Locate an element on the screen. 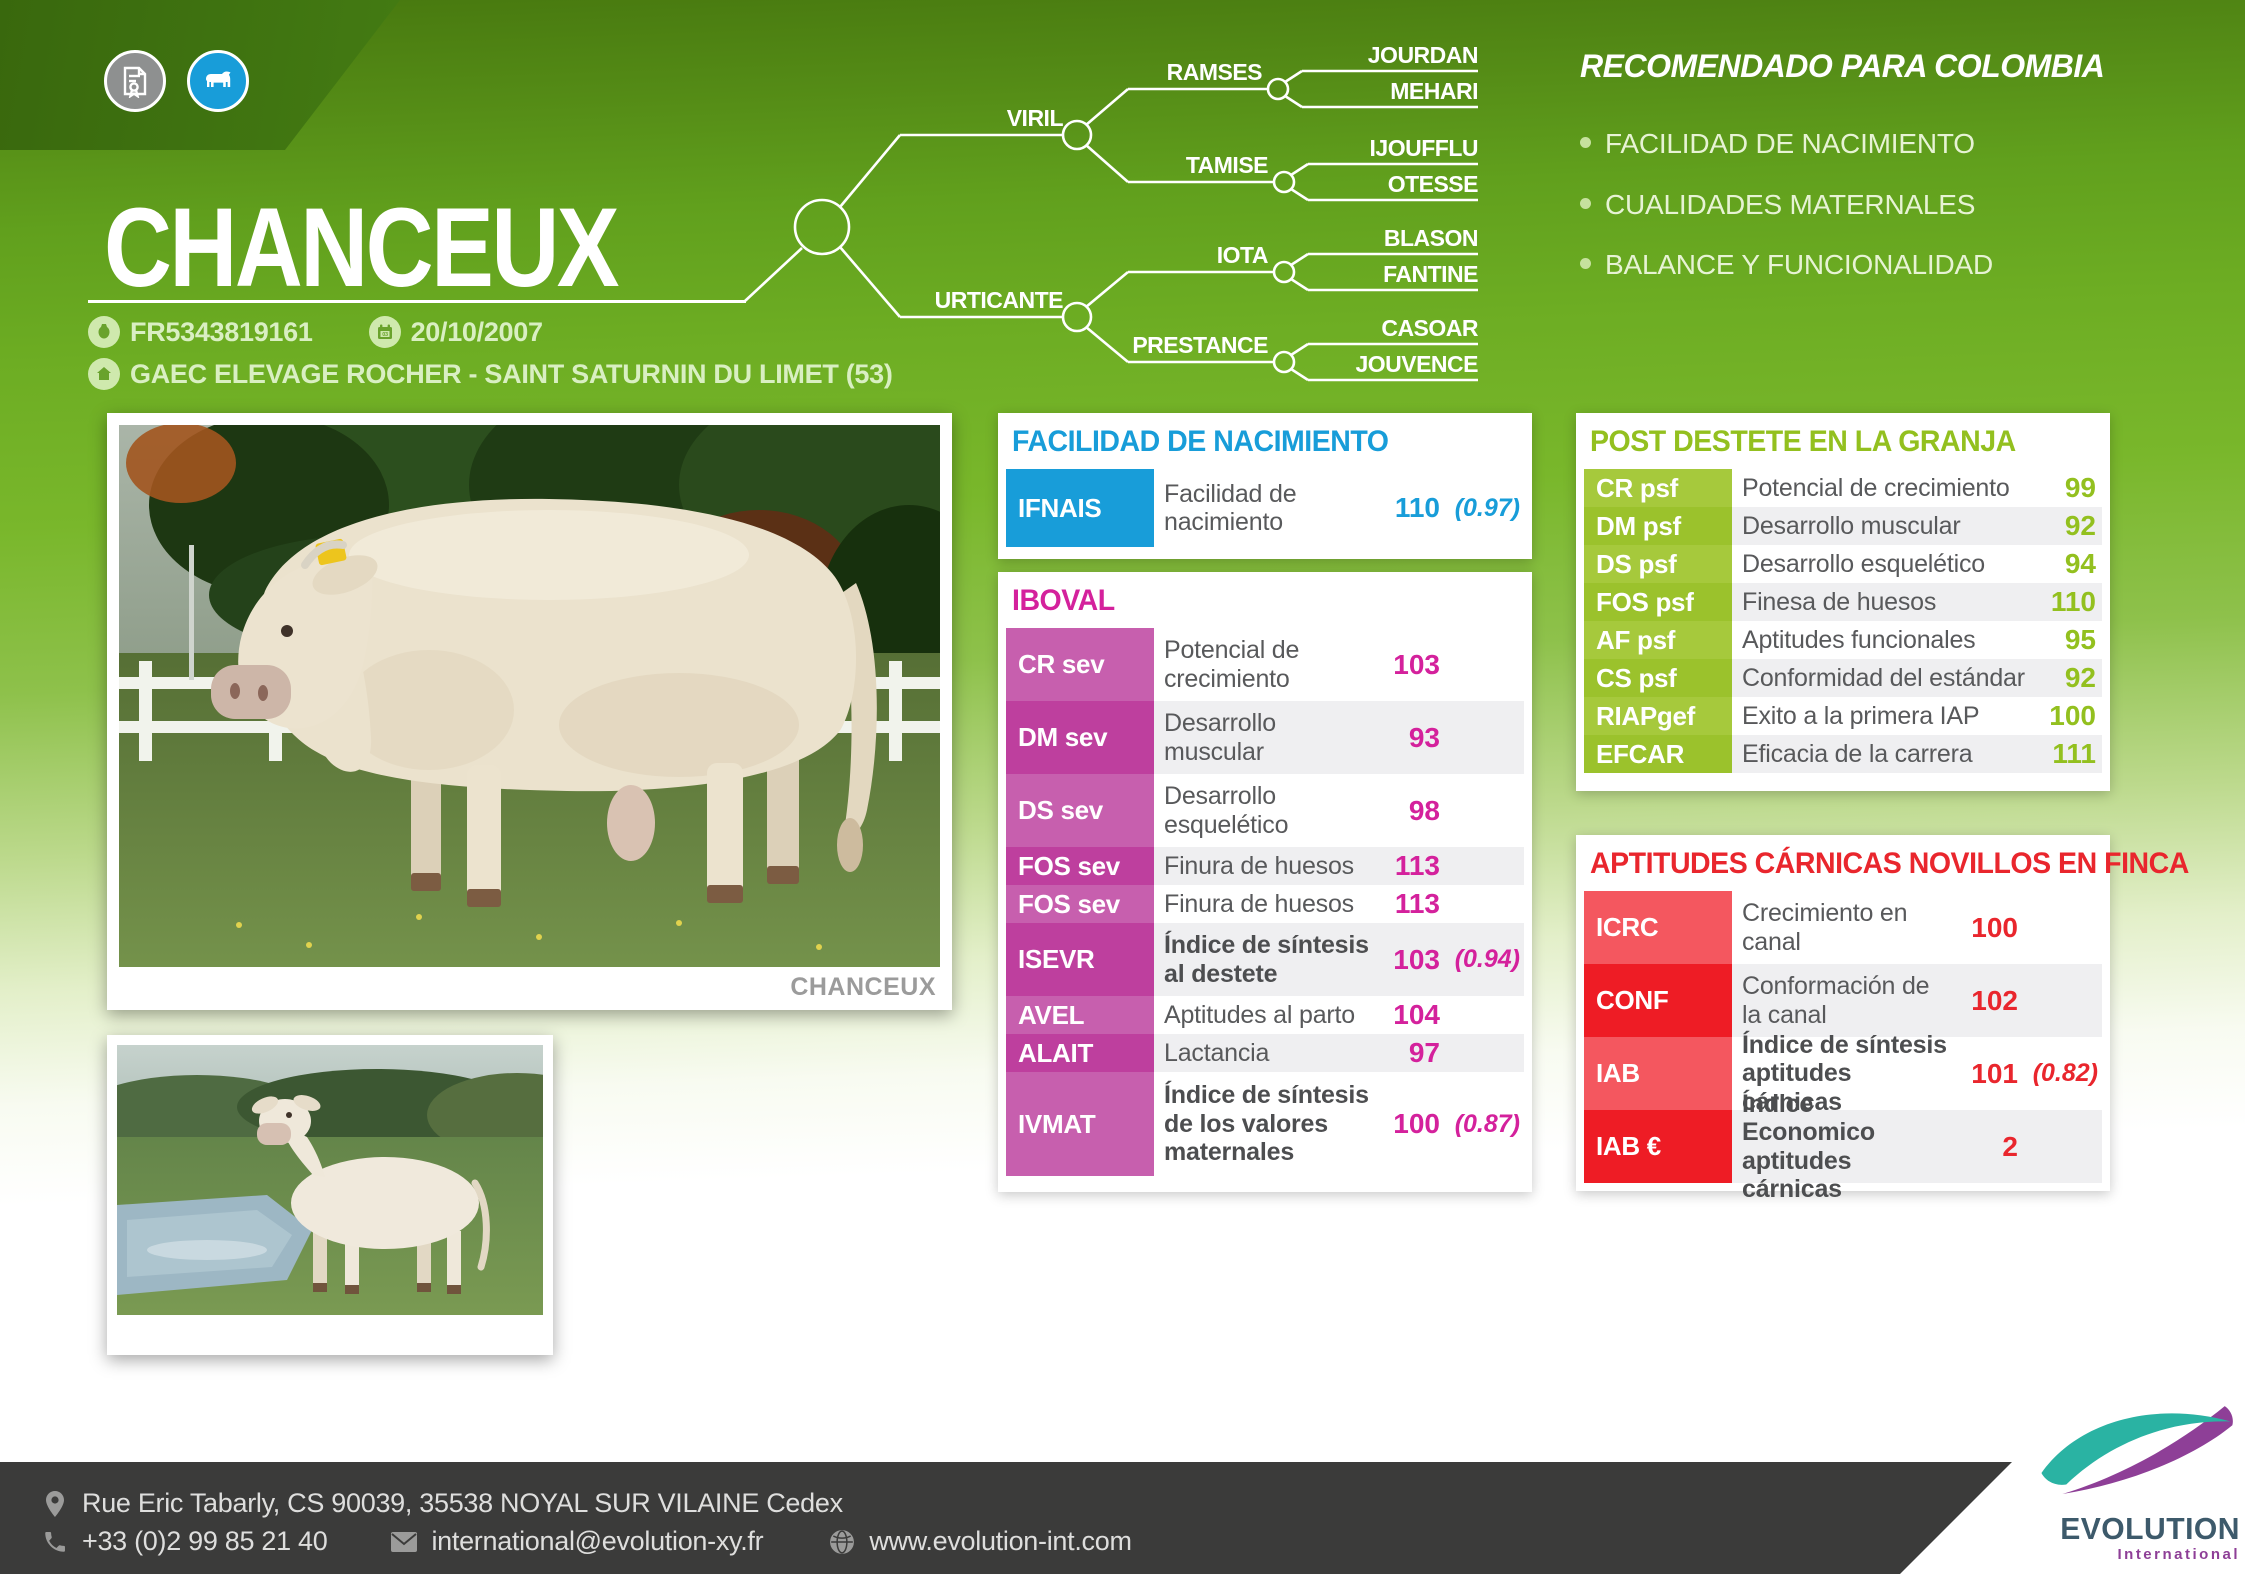 The height and width of the screenshot is (1574, 2245). row-value: 94 is located at coordinates (2080, 563).